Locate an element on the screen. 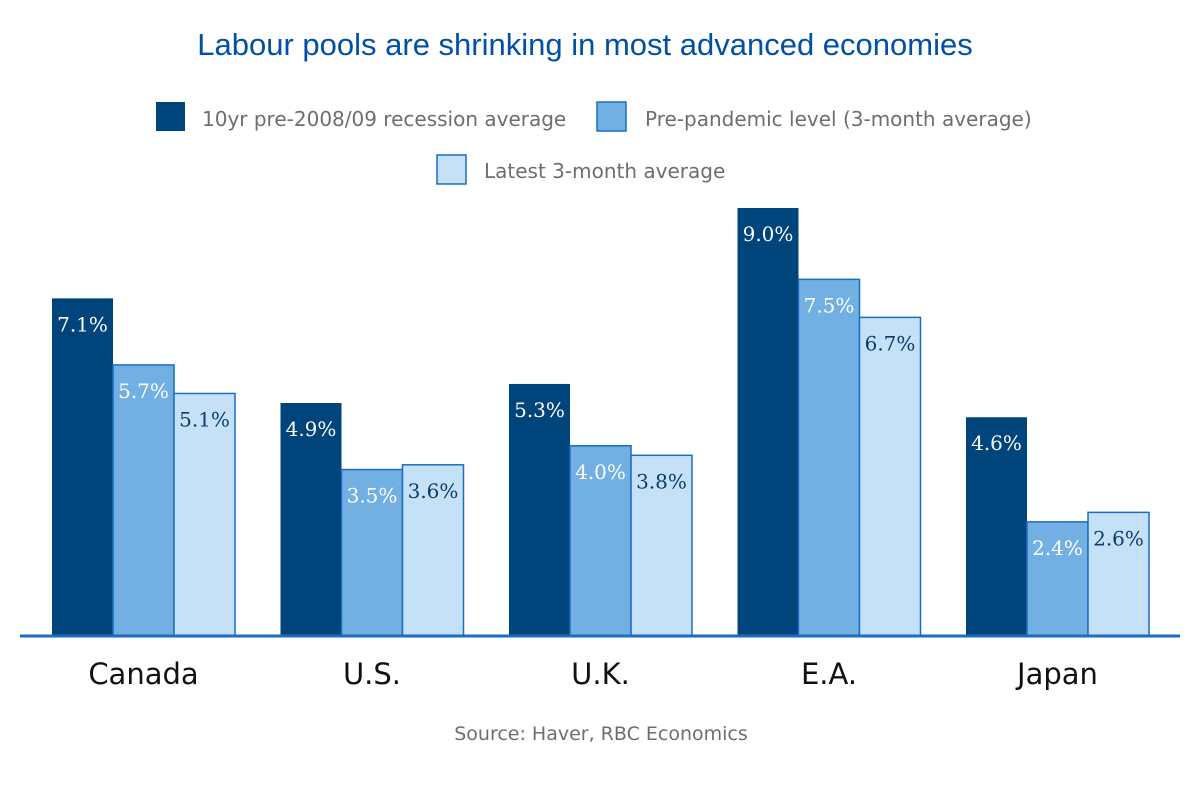 The image size is (1200, 787). legend-item-series-1: 10yr pre-2008/09 recession average is located at coordinates (361, 116).